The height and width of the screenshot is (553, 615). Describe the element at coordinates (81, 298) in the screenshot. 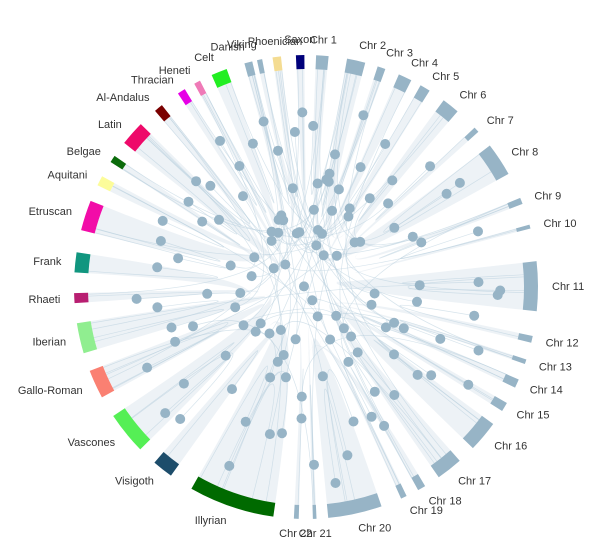

I see `arc-rhaeti` at that location.